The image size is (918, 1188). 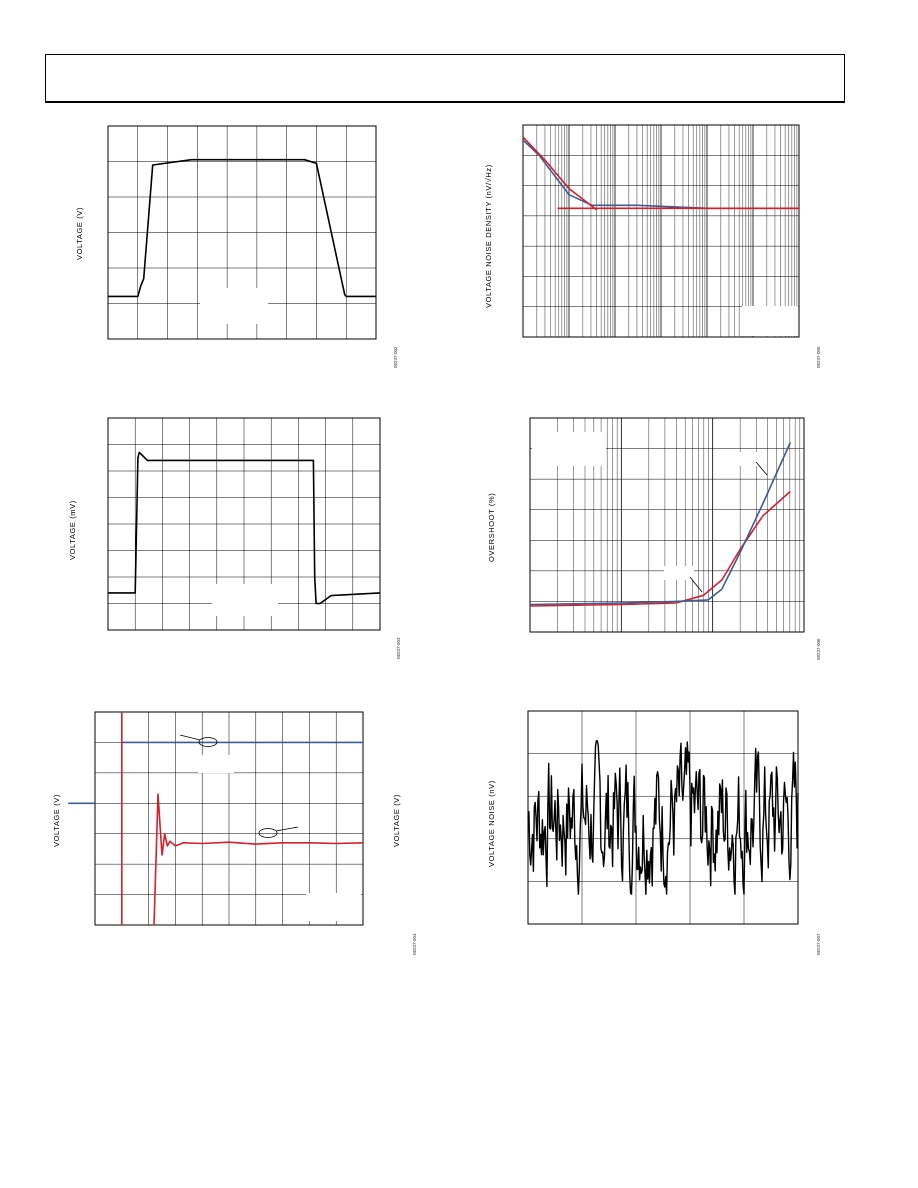 I want to click on chart-5-ellipse-a, so click(x=208, y=742).